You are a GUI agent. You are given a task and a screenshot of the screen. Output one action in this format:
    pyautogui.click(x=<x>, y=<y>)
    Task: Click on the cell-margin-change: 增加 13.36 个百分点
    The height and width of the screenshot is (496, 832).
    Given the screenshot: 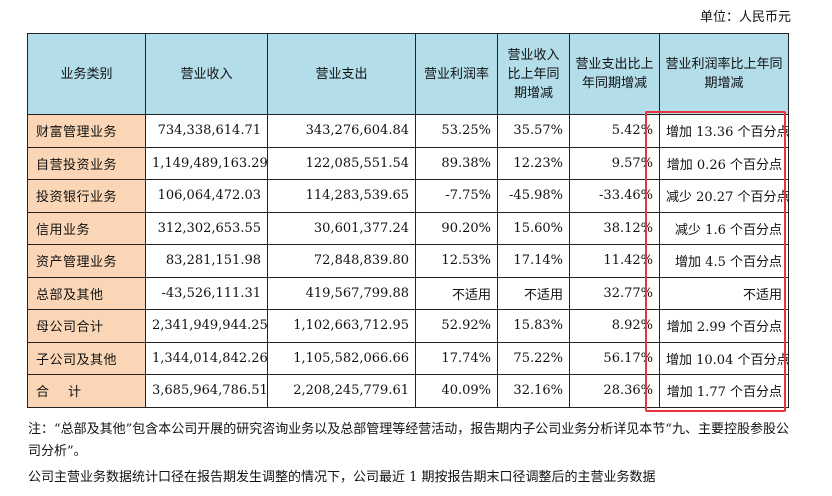 What is the action you would take?
    pyautogui.click(x=724, y=131)
    